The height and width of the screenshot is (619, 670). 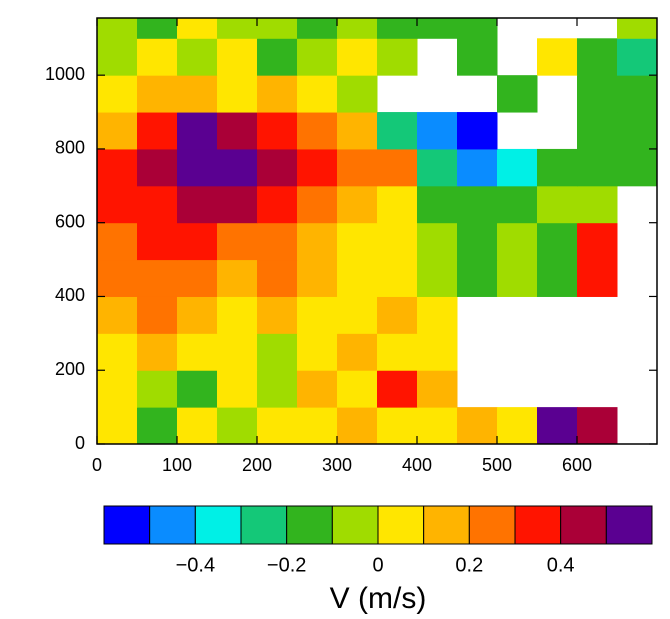 I want to click on y-tick-label: 400, so click(x=70, y=295).